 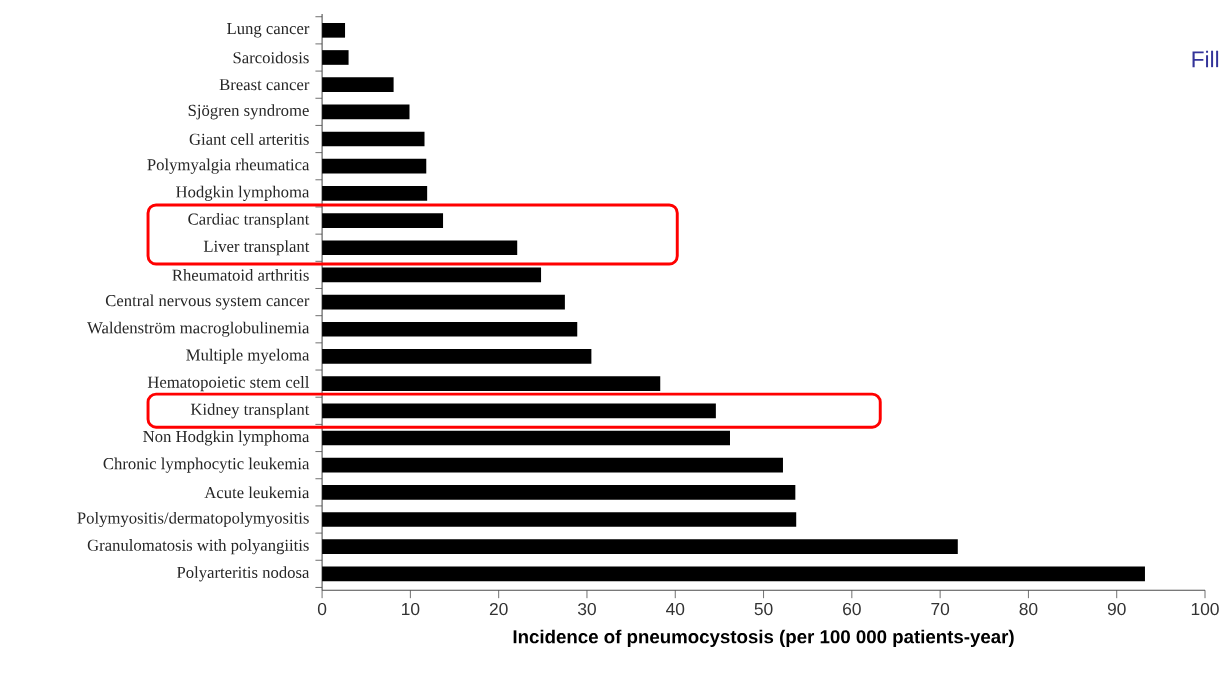 What do you see at coordinates (226, 438) in the screenshot?
I see `y-tick-label: Non Hodgkin lymphoma` at bounding box center [226, 438].